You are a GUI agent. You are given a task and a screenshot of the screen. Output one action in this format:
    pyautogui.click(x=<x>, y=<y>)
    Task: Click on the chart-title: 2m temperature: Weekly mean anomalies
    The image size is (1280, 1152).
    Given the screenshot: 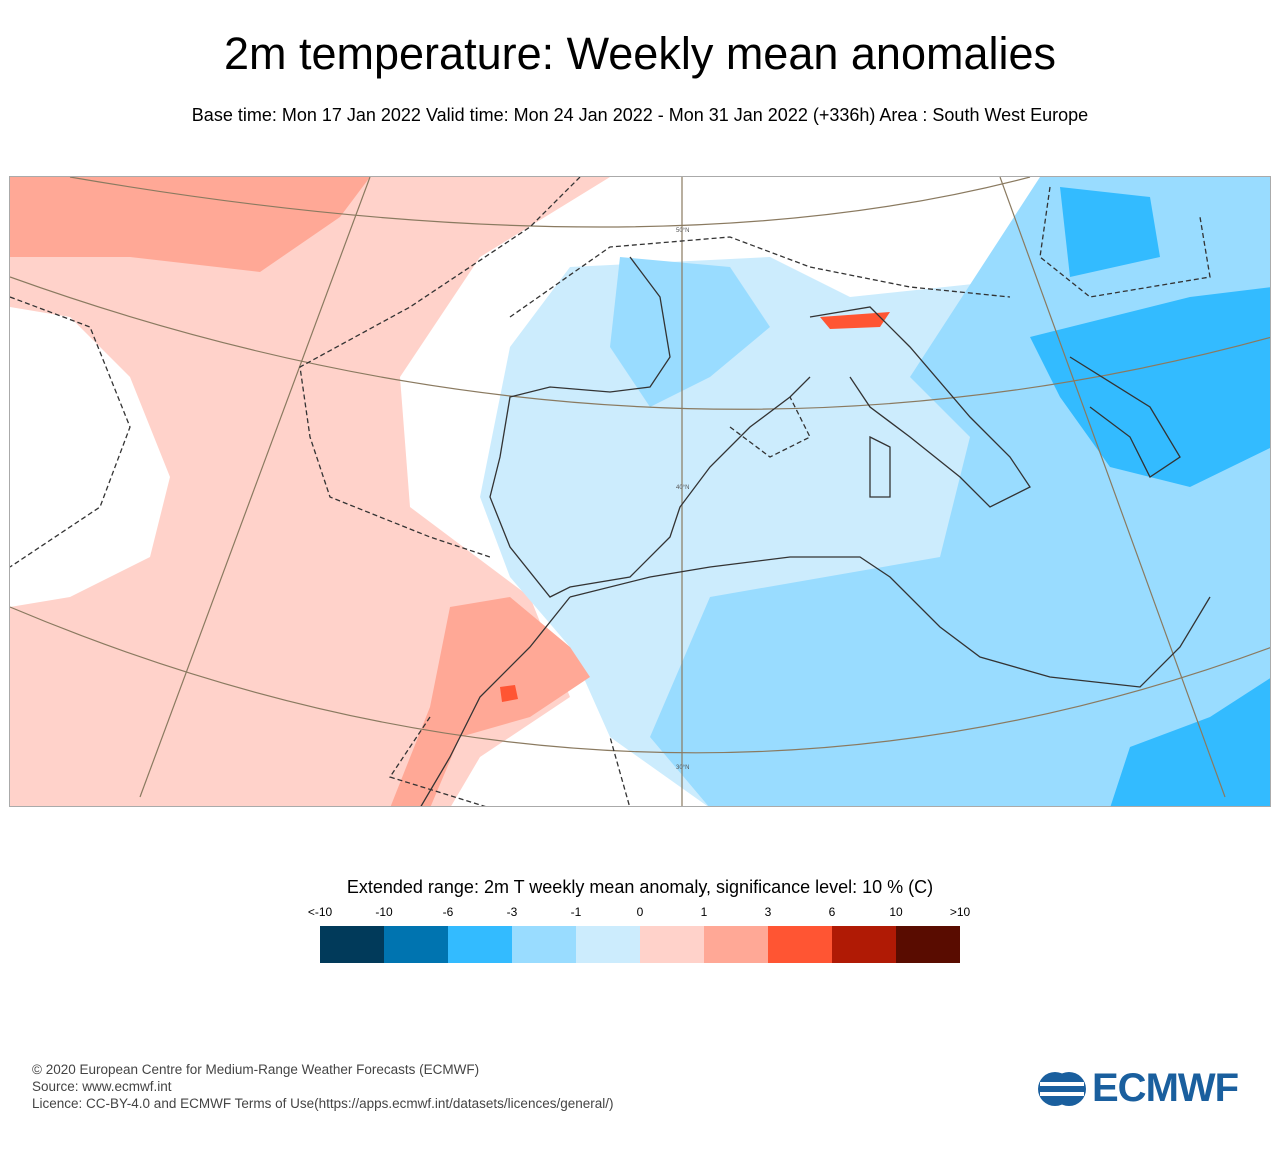 What is the action you would take?
    pyautogui.click(x=640, y=53)
    